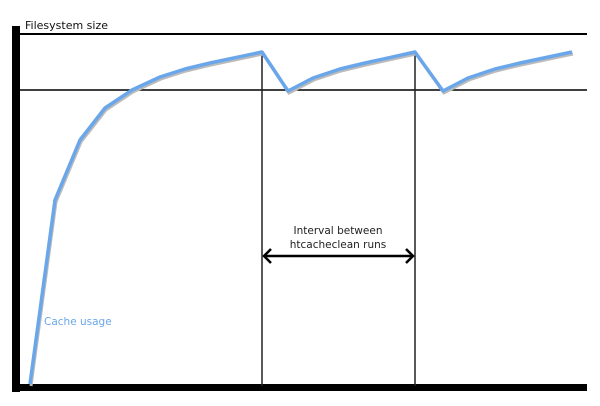 Image resolution: width=600 pixels, height=406 pixels. I want to click on interval-label-line2: htcacheclean runs, so click(338, 245).